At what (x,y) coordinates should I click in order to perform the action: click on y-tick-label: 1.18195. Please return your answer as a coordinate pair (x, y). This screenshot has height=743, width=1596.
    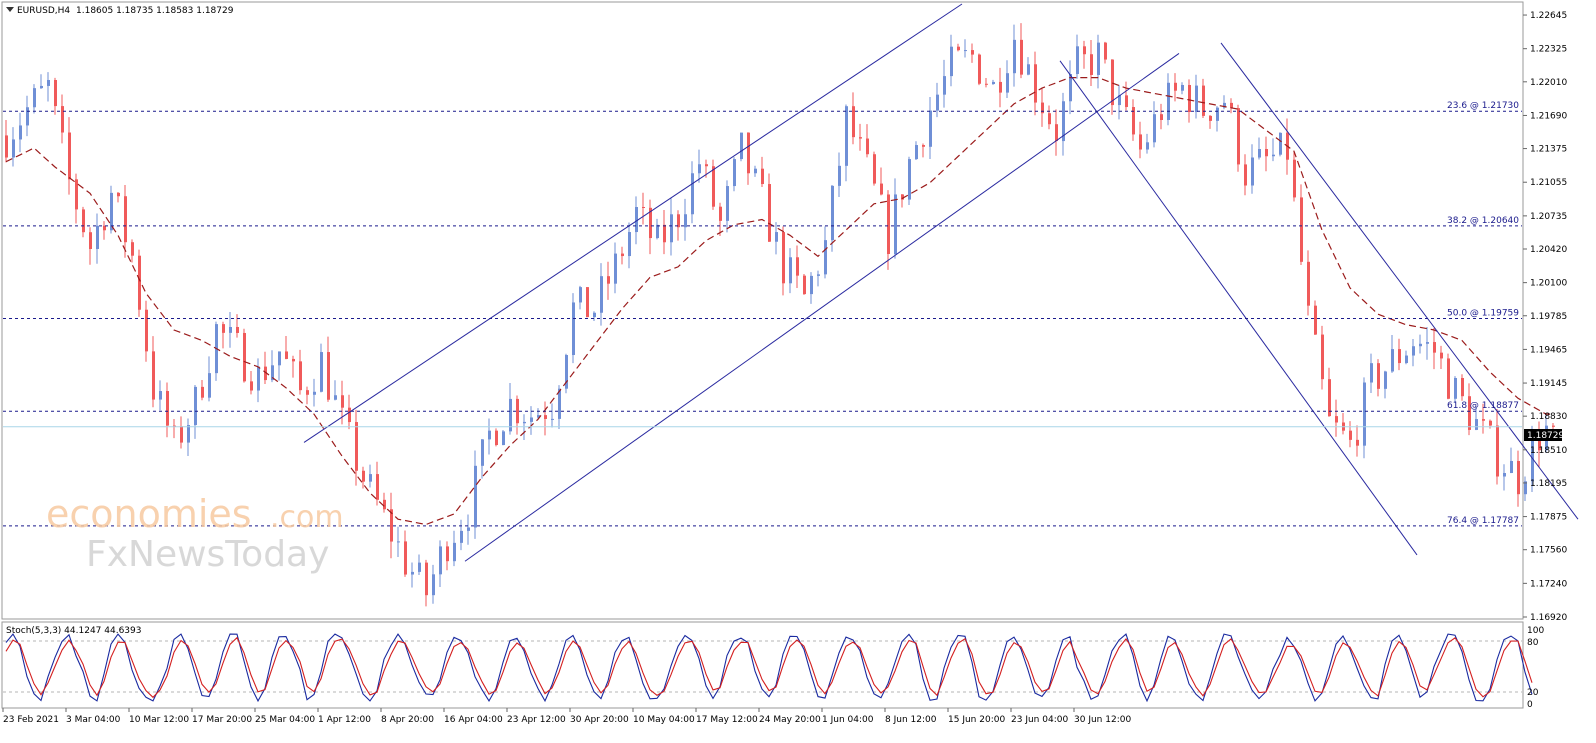
    Looking at the image, I should click on (1548, 484).